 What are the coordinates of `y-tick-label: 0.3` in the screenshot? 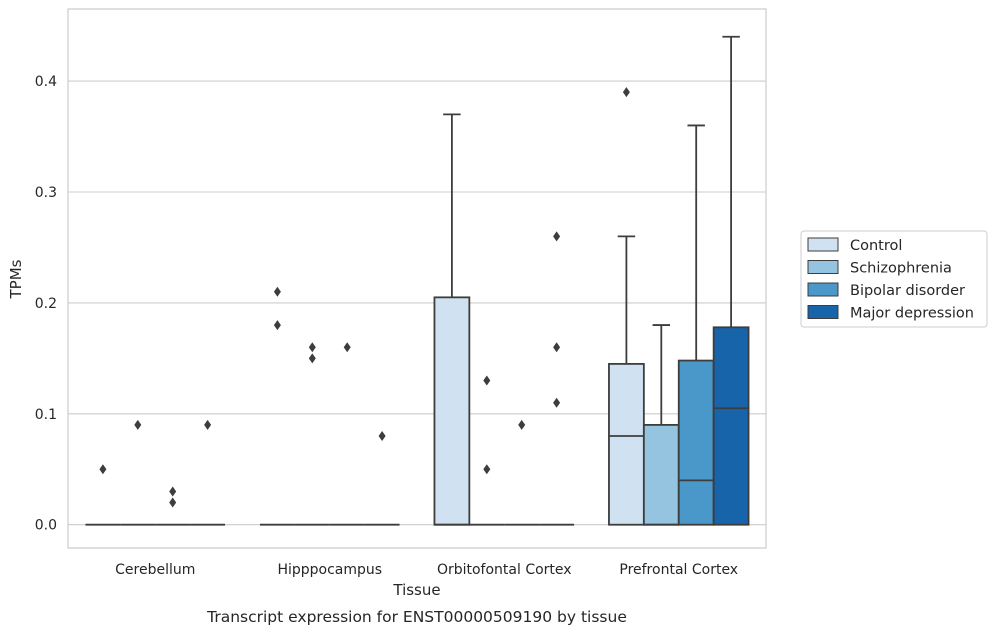 It's located at (46, 193).